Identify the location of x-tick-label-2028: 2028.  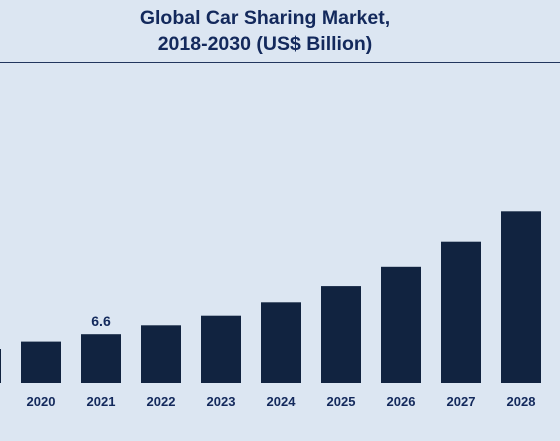
(521, 401).